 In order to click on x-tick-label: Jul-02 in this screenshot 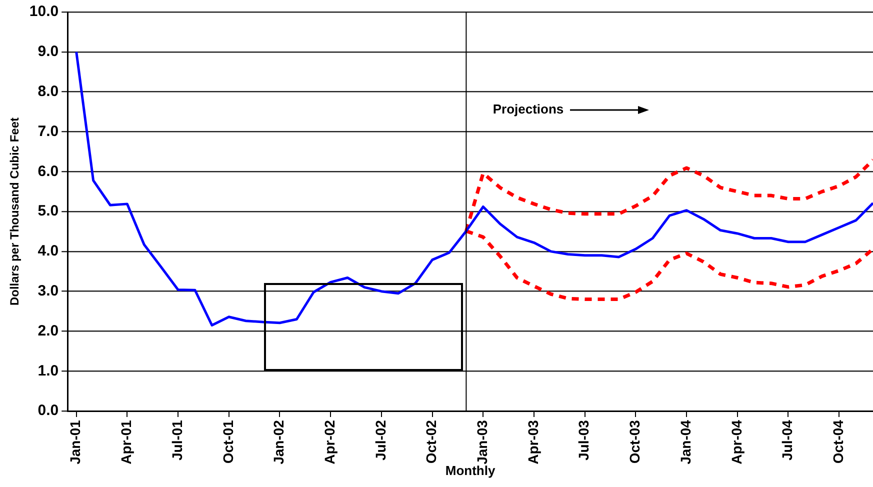, I will do `click(380, 440)`.